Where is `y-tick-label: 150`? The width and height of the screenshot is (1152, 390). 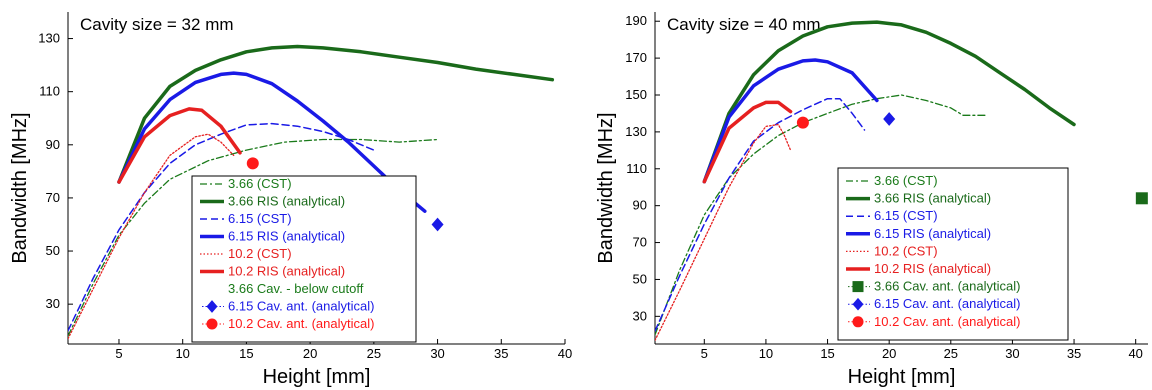 y-tick-label: 150 is located at coordinates (636, 94).